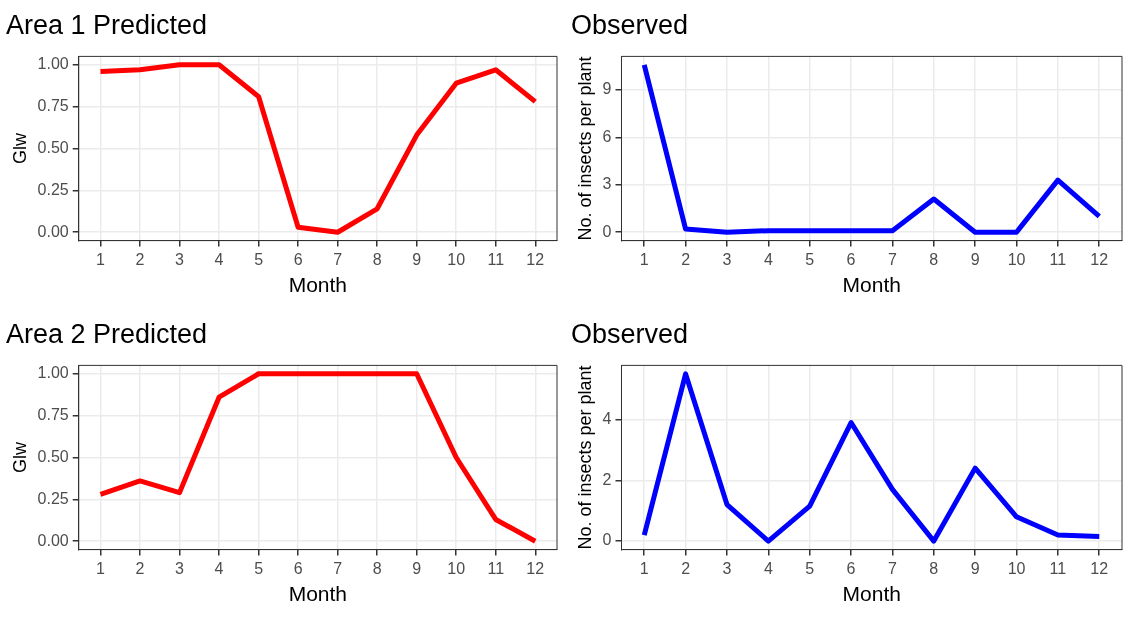  Describe the element at coordinates (107, 333) in the screenshot. I see `chart-title: Area 2 Predicted` at that location.